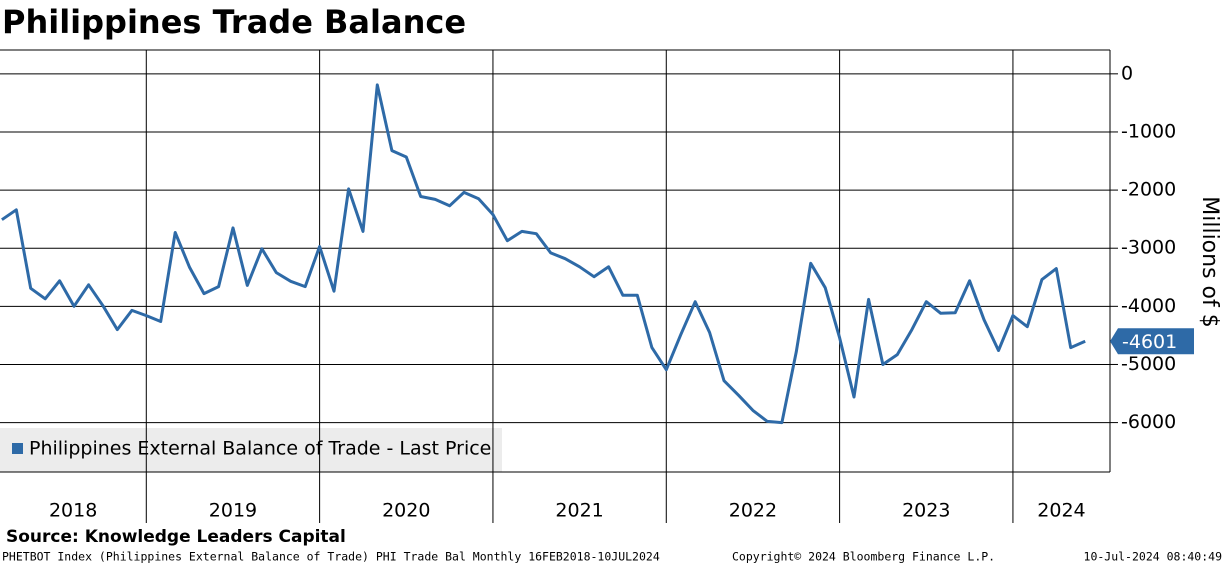 The height and width of the screenshot is (566, 1224). What do you see at coordinates (1061, 511) in the screenshot?
I see `x-tick-label: 2024` at bounding box center [1061, 511].